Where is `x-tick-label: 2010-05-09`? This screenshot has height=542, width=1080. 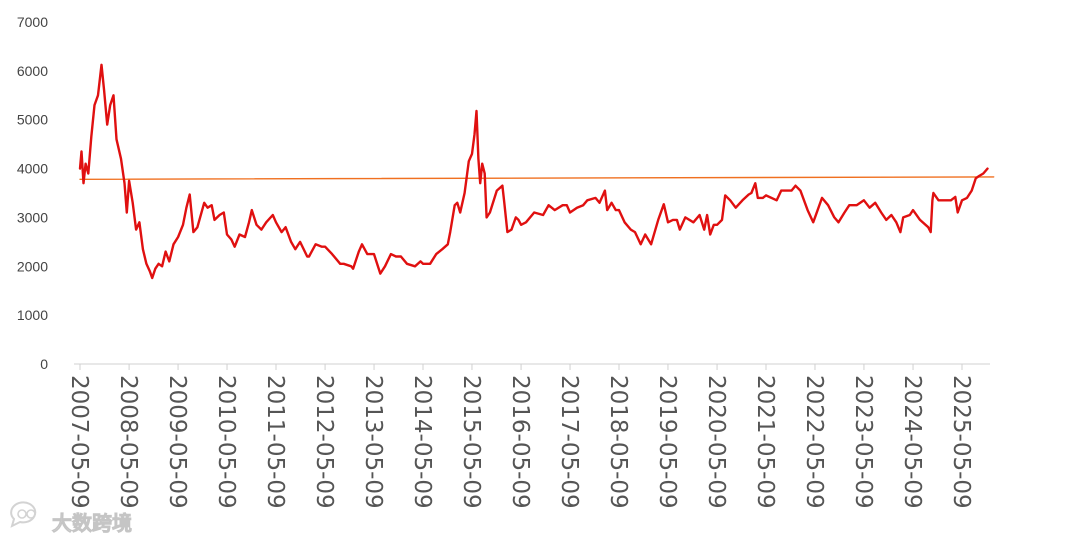 x-tick-label: 2010-05-09 is located at coordinates (226, 442).